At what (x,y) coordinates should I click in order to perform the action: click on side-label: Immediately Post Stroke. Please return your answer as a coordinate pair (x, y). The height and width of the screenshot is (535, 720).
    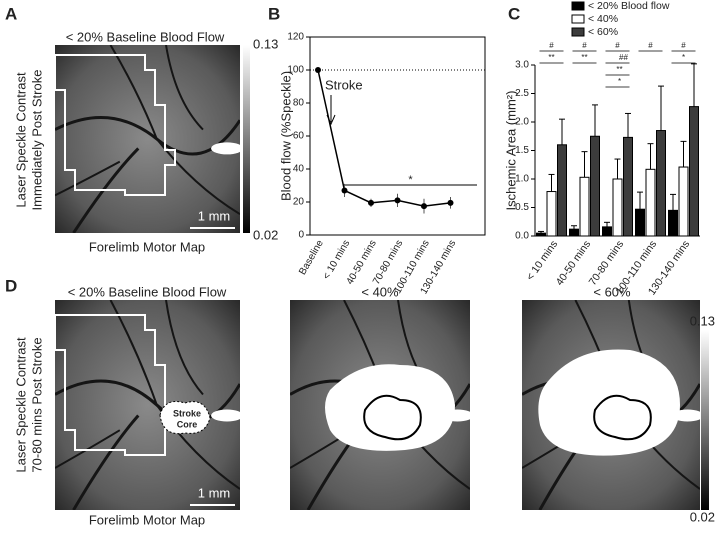
    Looking at the image, I should click on (36, 140).